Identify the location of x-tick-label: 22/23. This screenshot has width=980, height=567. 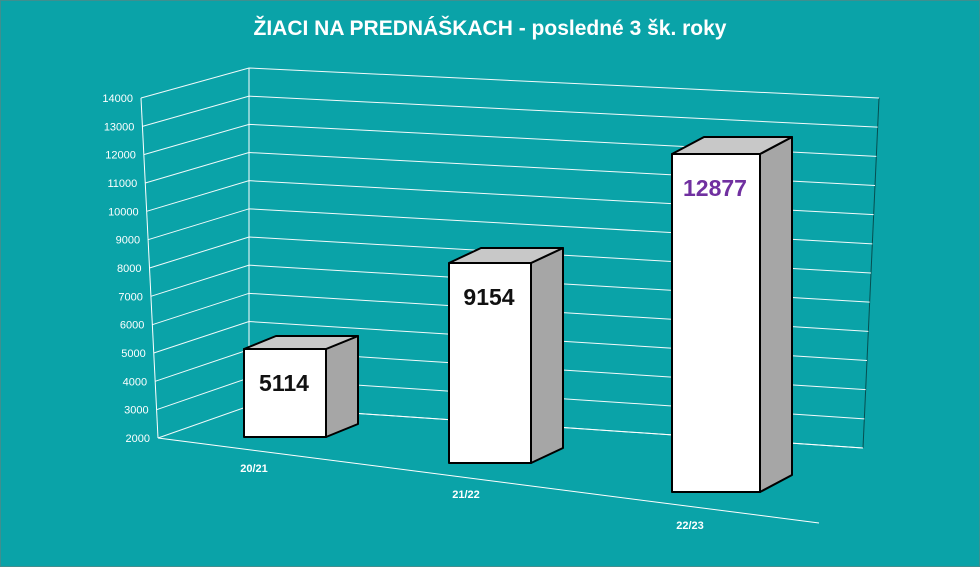
(690, 526).